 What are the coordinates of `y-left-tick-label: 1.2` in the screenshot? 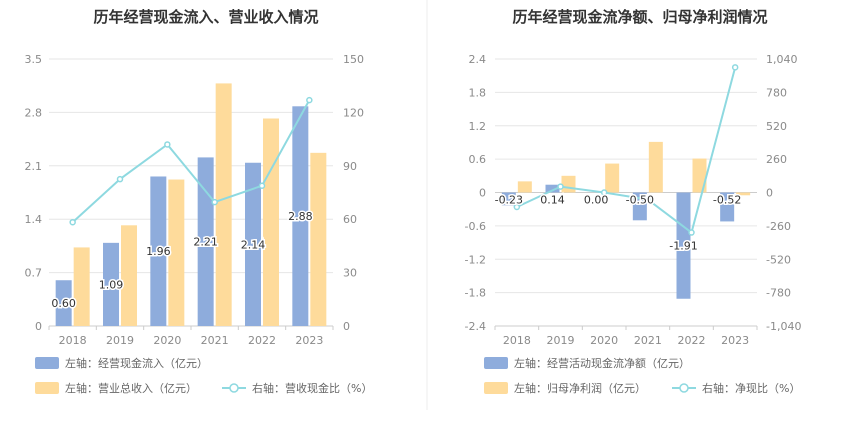 It's located at (478, 126).